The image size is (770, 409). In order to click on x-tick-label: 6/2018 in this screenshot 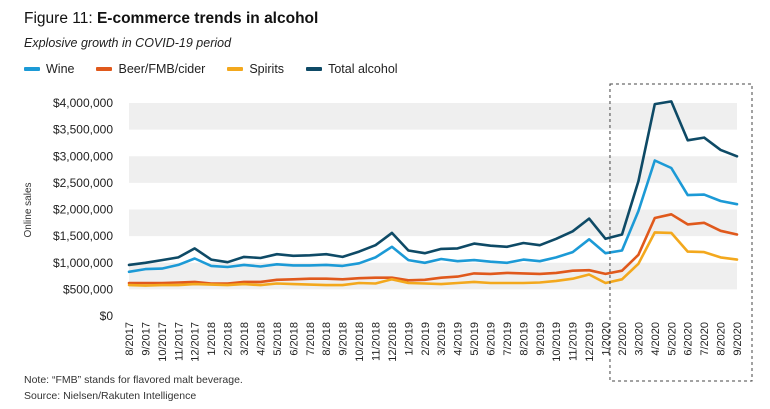, I will do `click(294, 339)`.